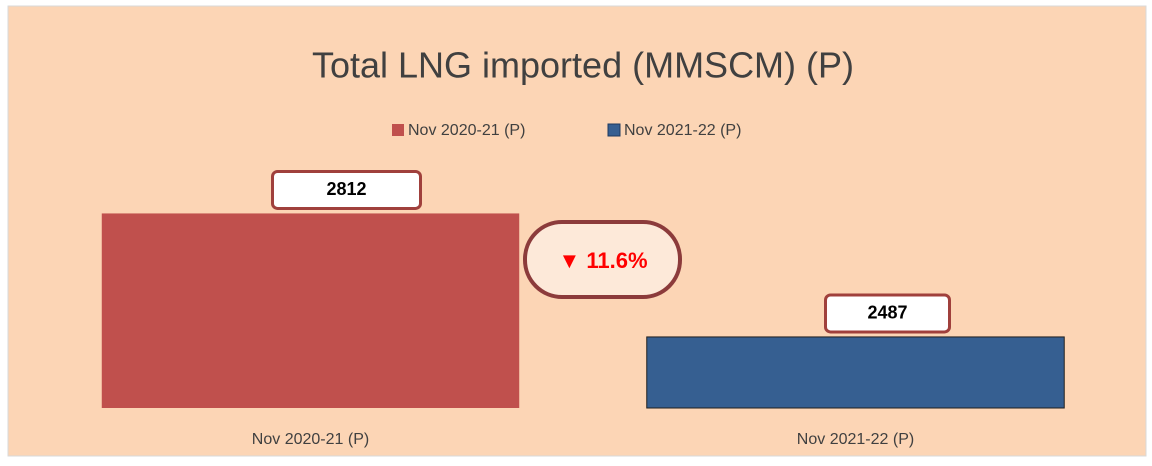  I want to click on data-label: 2487, so click(887, 313).